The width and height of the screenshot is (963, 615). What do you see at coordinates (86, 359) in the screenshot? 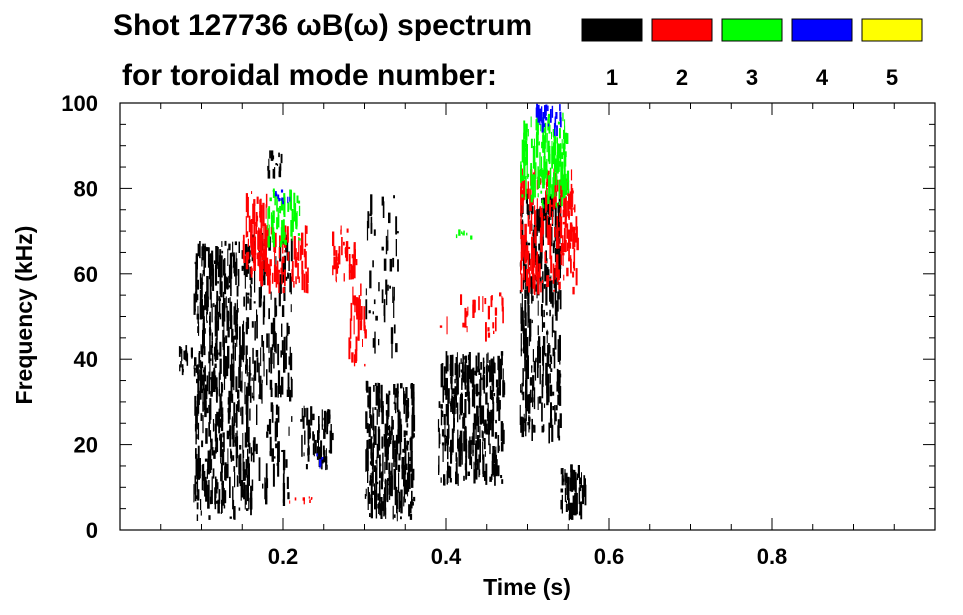
I see `y-tick-label: 40` at bounding box center [86, 359].